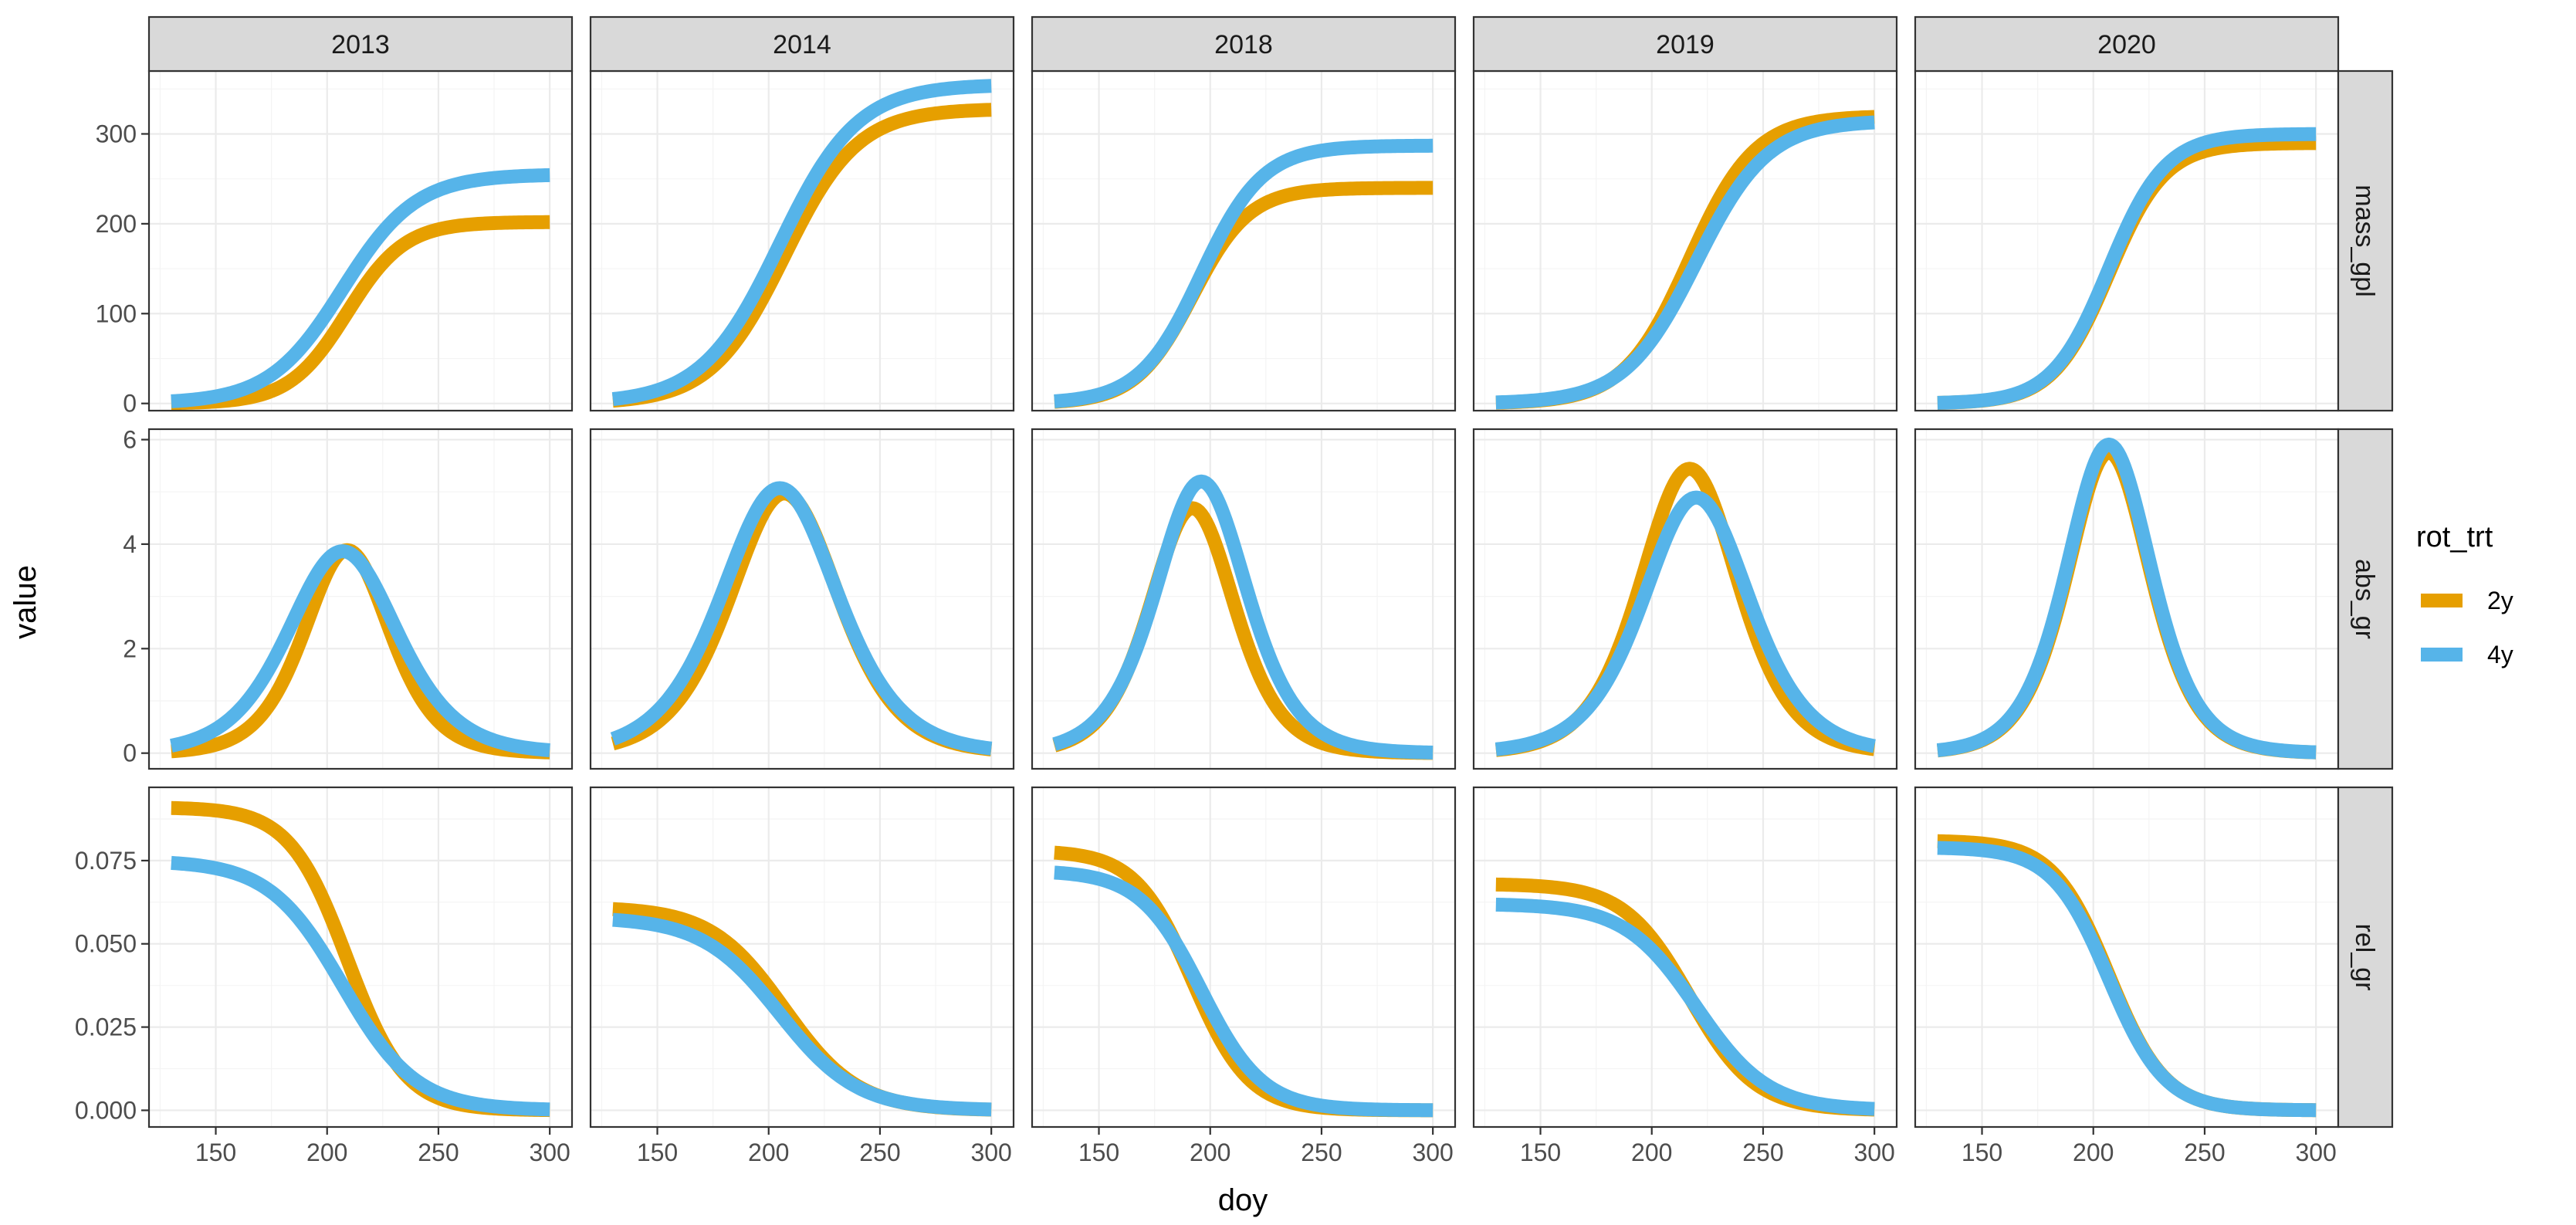 This screenshot has width=2576, height=1225. I want to click on panel-2014-abs_gr, so click(802, 599).